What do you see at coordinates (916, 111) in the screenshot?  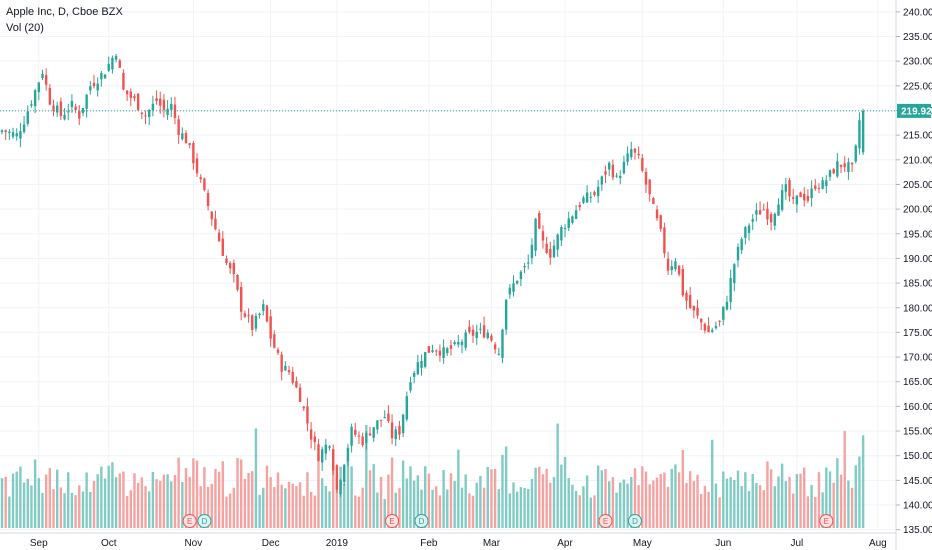 I see `last-price-tag-label: 219.92` at bounding box center [916, 111].